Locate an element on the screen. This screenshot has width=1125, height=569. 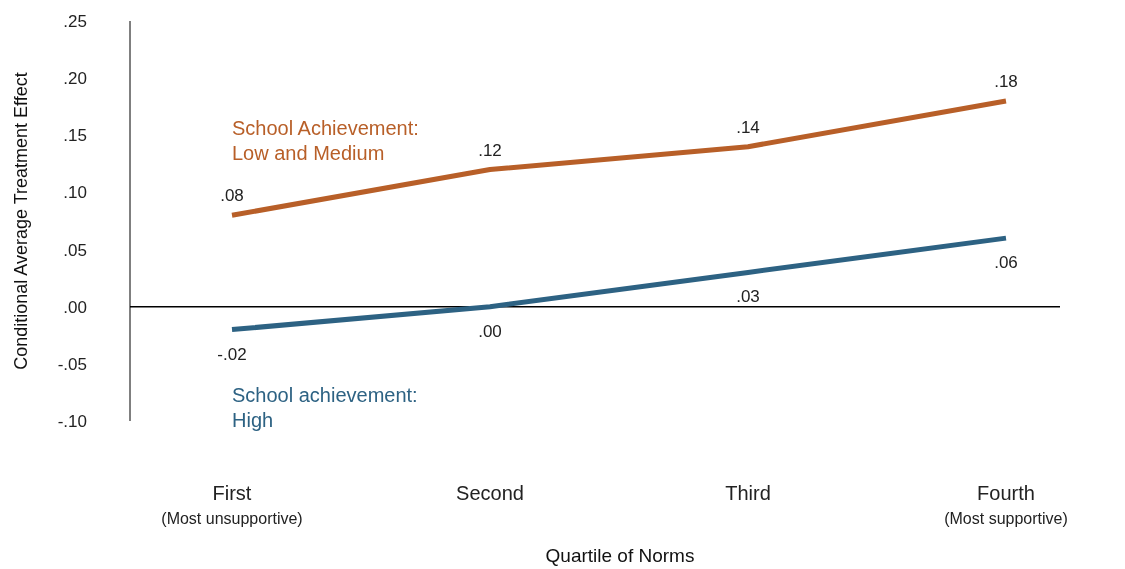
y-tick-label: .00 is located at coordinates (75, 307).